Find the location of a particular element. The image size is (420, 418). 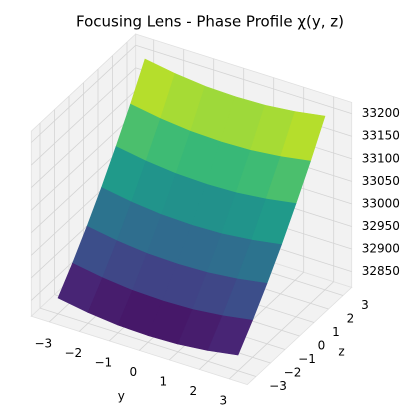

z-tick-label: 32850 is located at coordinates (381, 271).